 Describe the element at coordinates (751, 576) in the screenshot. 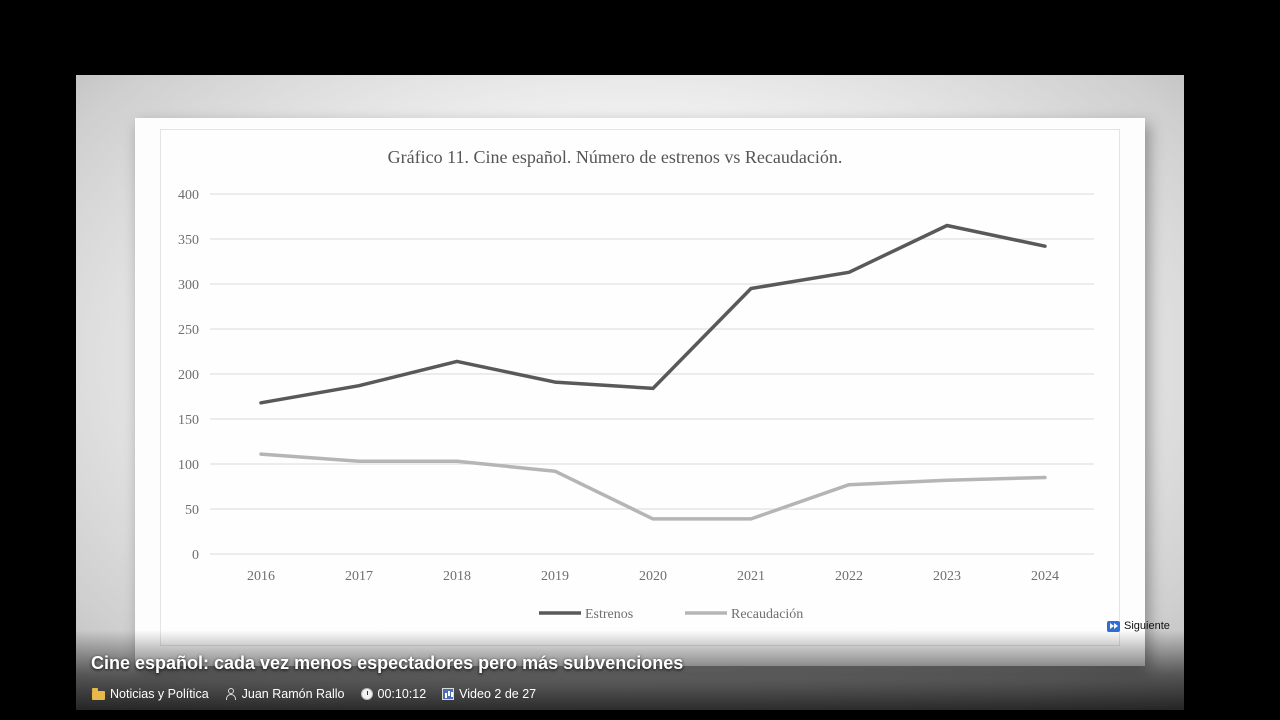

I see `x-tick-label: 2021` at that location.